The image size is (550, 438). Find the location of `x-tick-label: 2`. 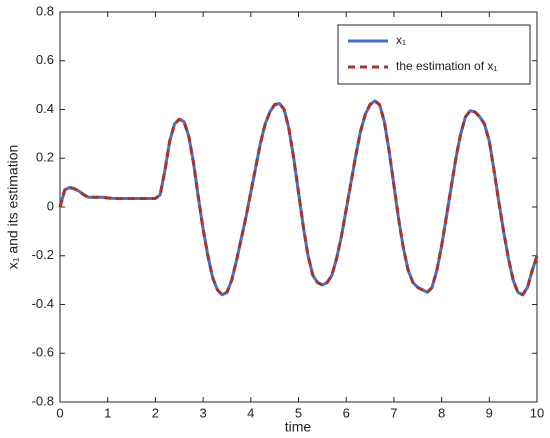

x-tick-label: 2 is located at coordinates (155, 412).